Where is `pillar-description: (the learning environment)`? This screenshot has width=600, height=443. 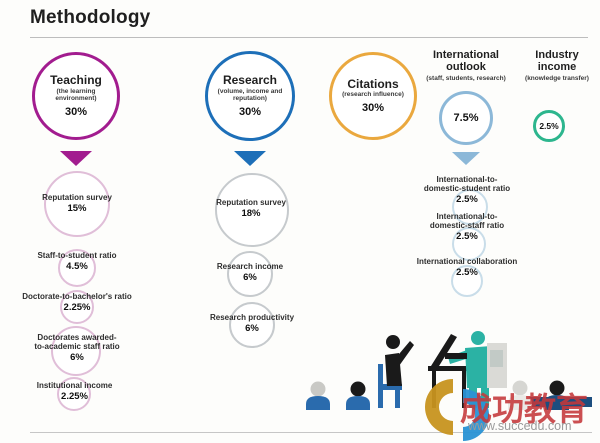
pillar-description: (the learning environment) is located at coordinates (76, 95).